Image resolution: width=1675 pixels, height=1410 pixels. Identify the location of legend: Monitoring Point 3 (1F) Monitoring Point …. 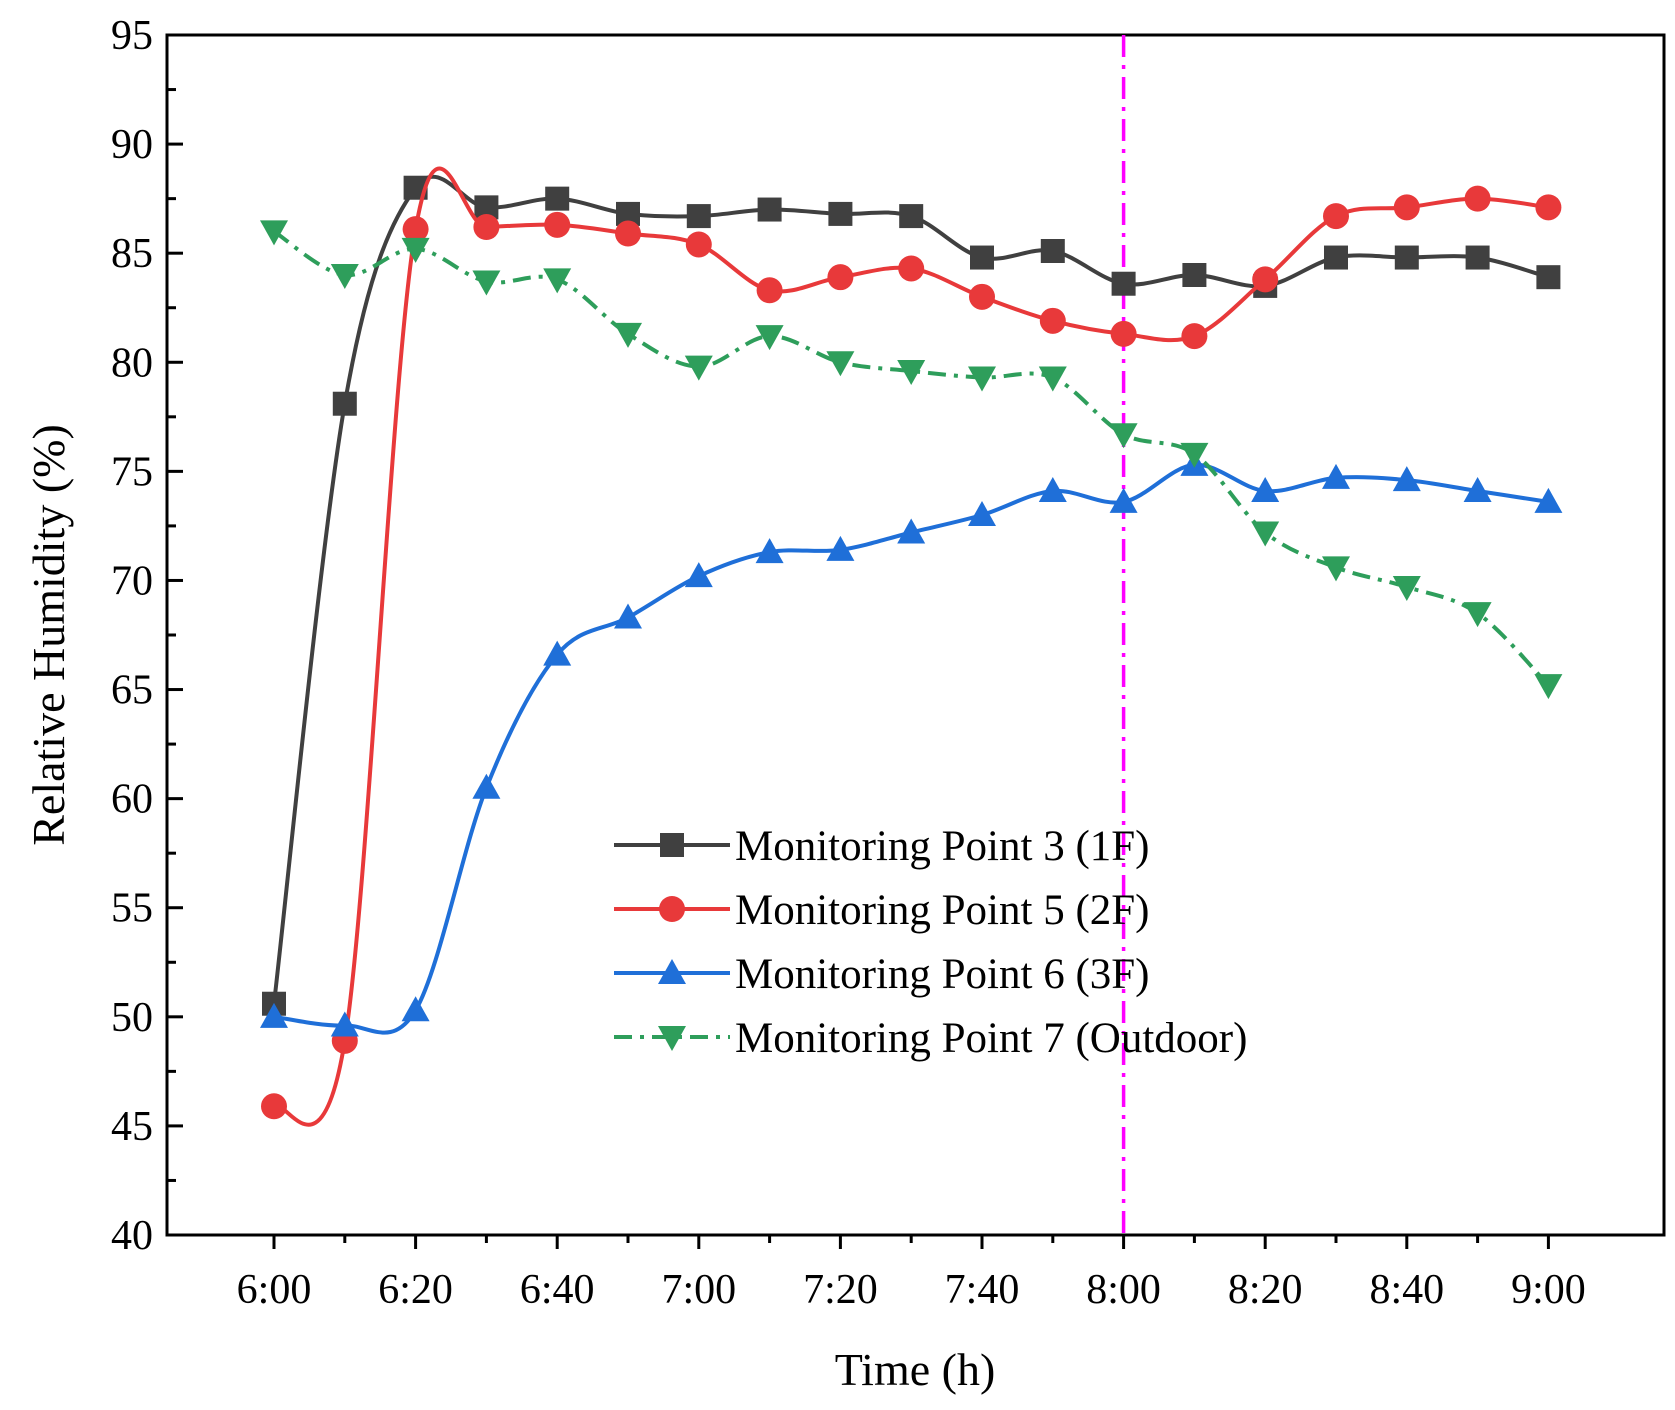
(930, 942).